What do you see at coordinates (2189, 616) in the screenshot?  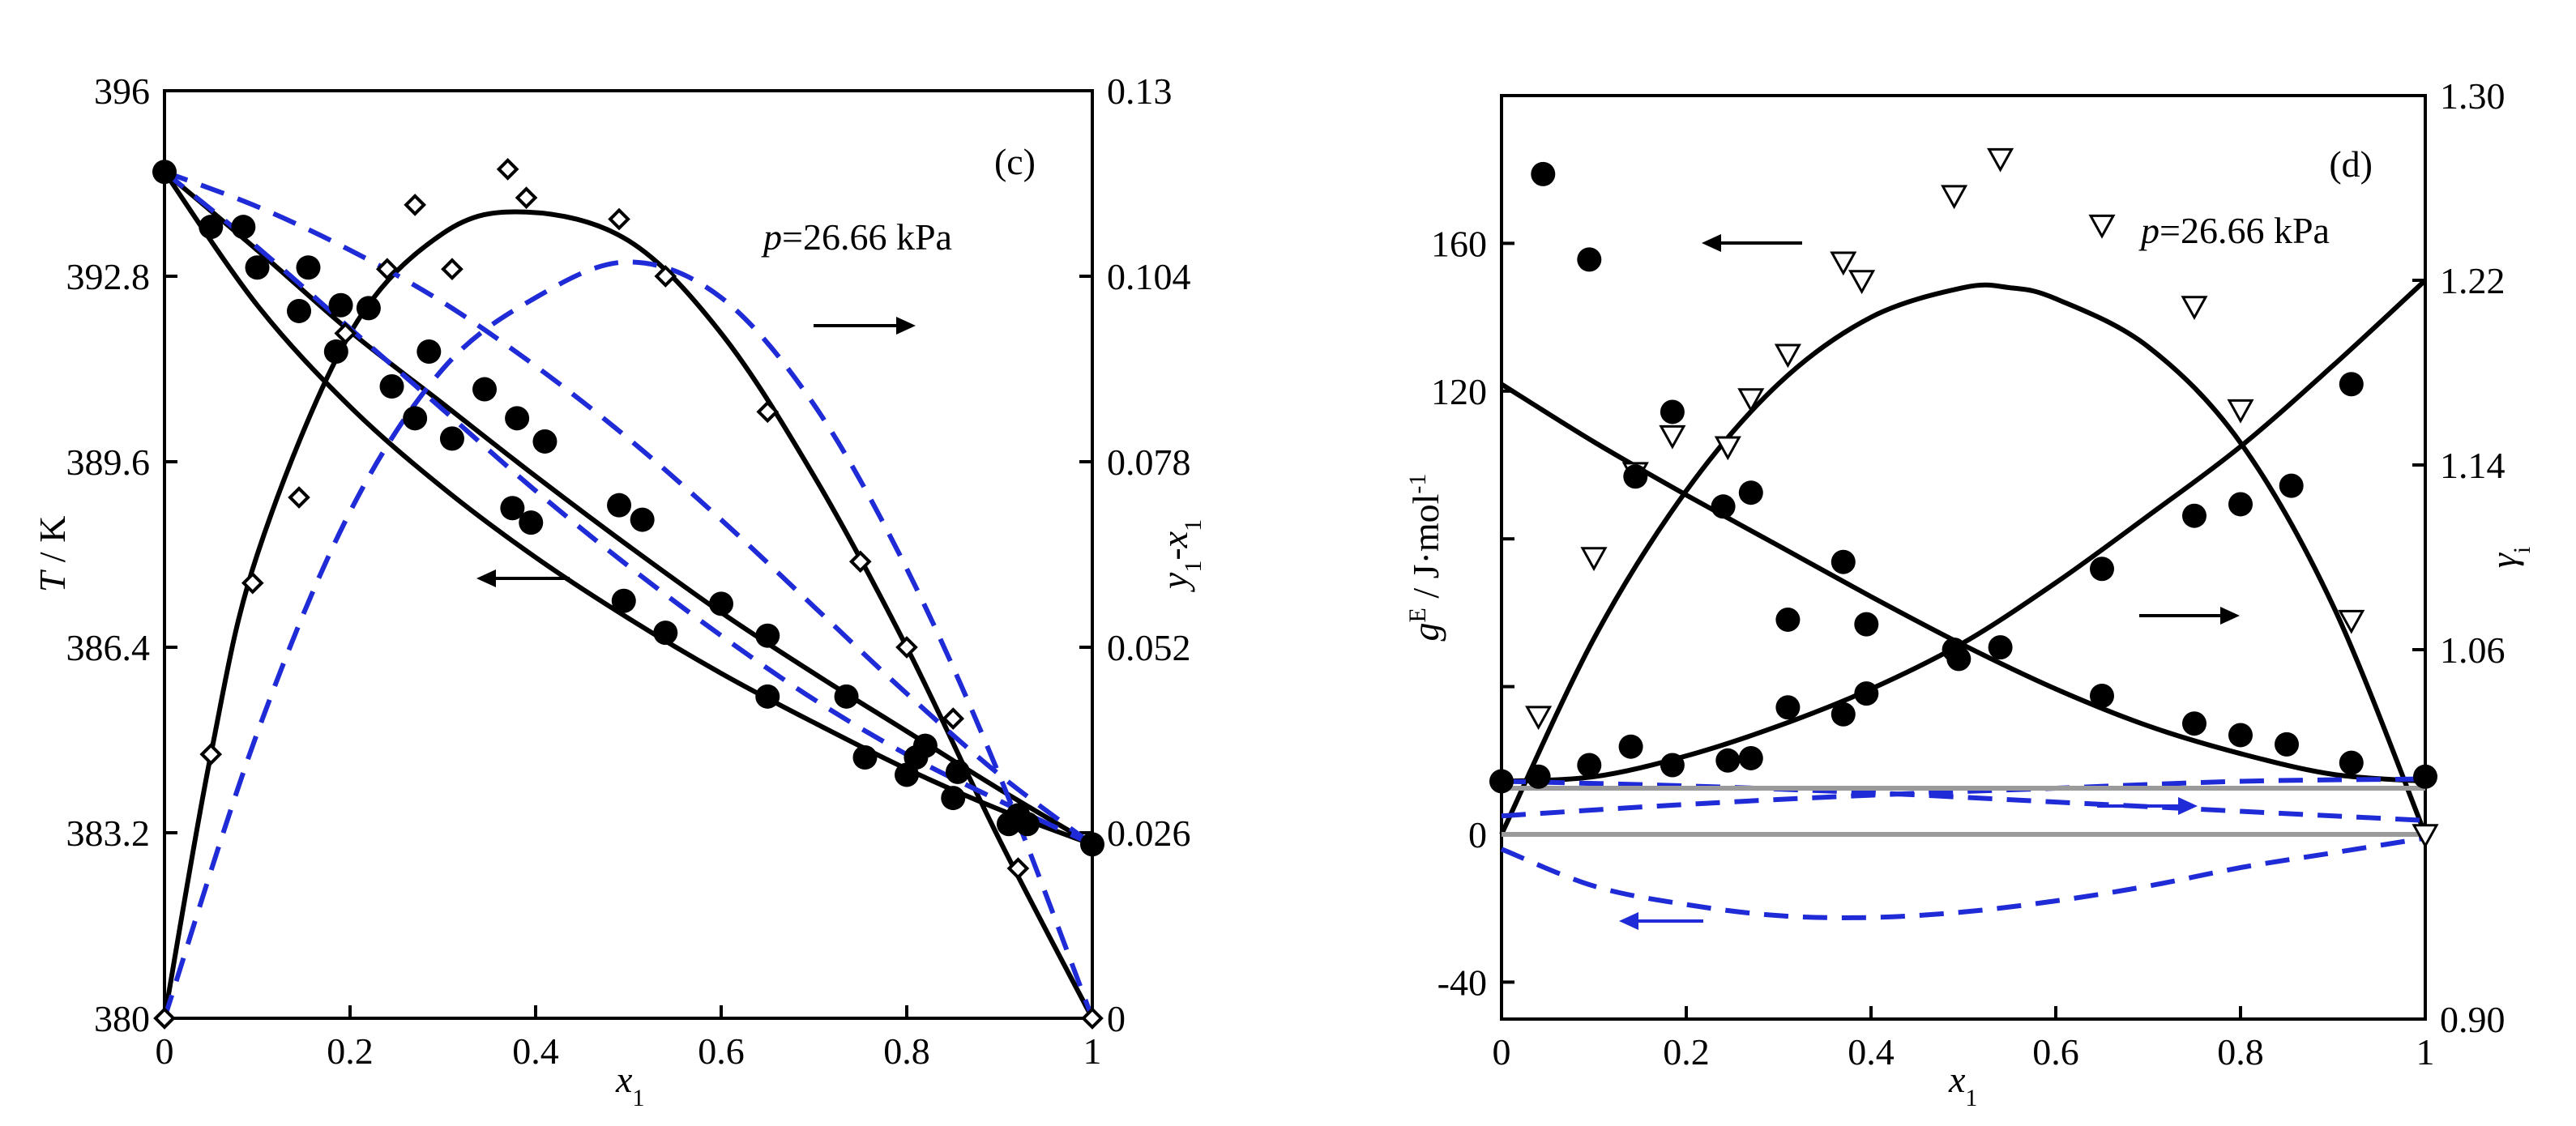 I see `panel-d-right-arrow` at bounding box center [2189, 616].